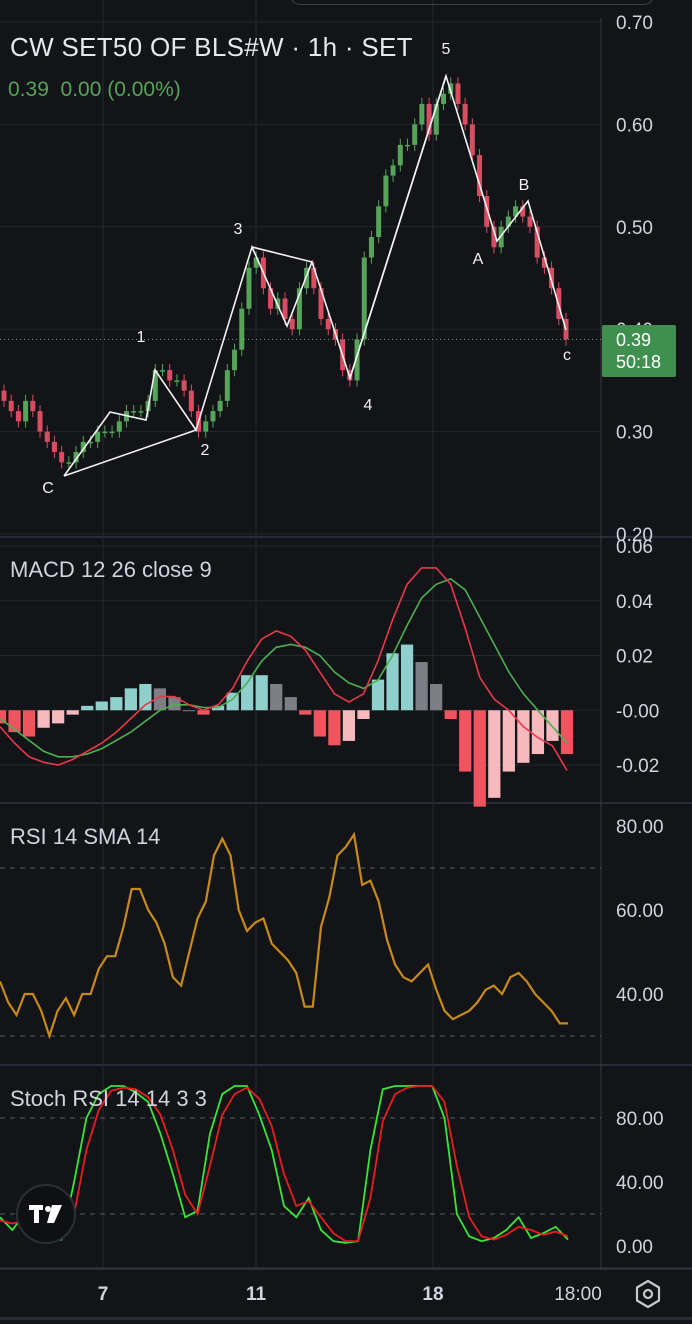  I want to click on wave-label-3: 3, so click(238, 229).